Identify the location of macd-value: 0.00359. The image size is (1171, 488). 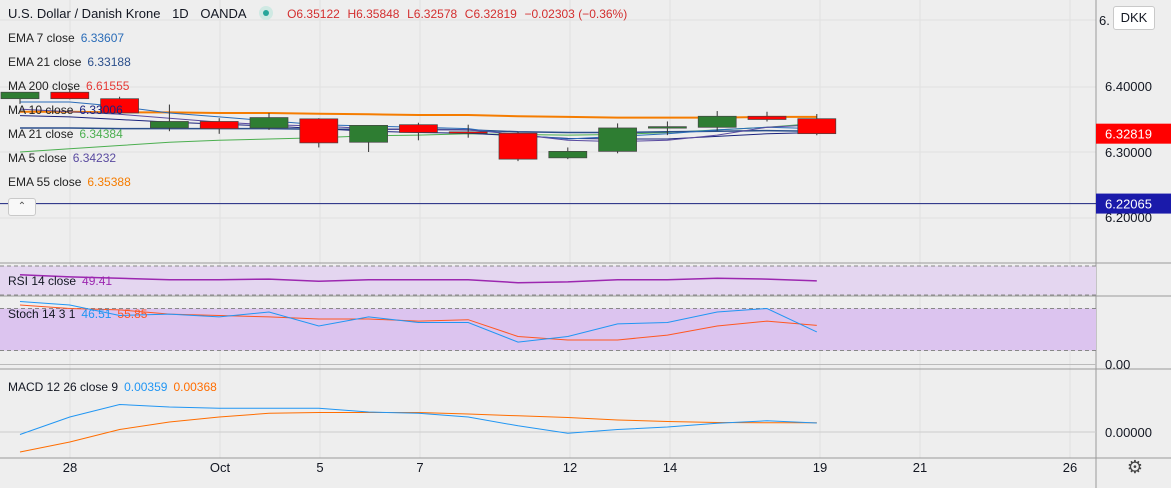
(146, 387).